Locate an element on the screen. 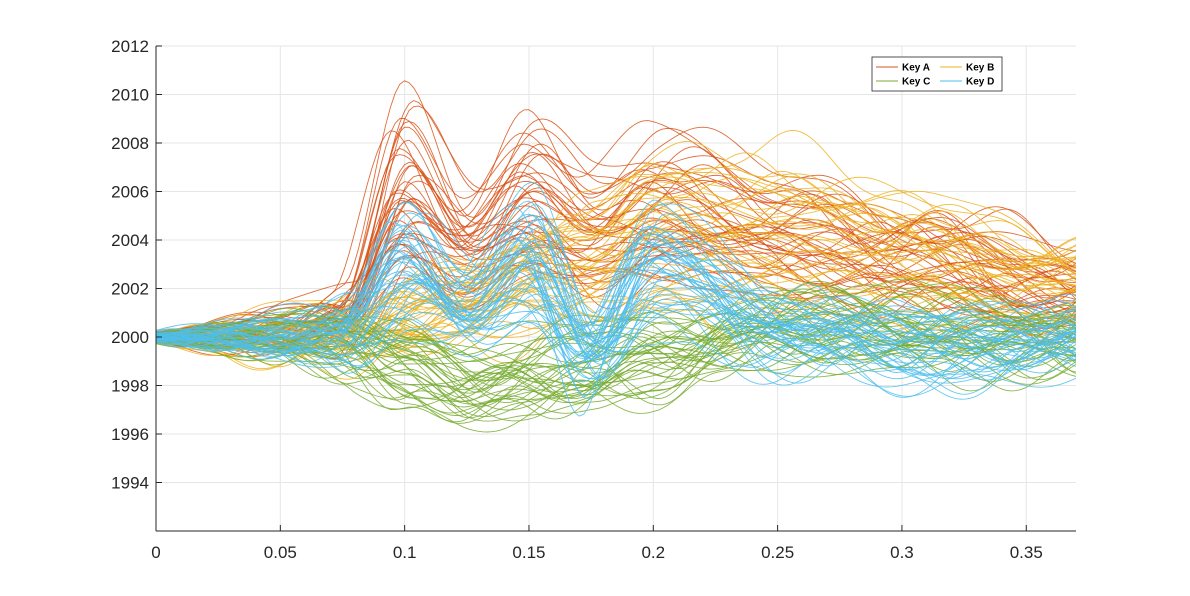 This screenshot has width=1190, height=596. x-tick-label: 0.25 is located at coordinates (777, 552).